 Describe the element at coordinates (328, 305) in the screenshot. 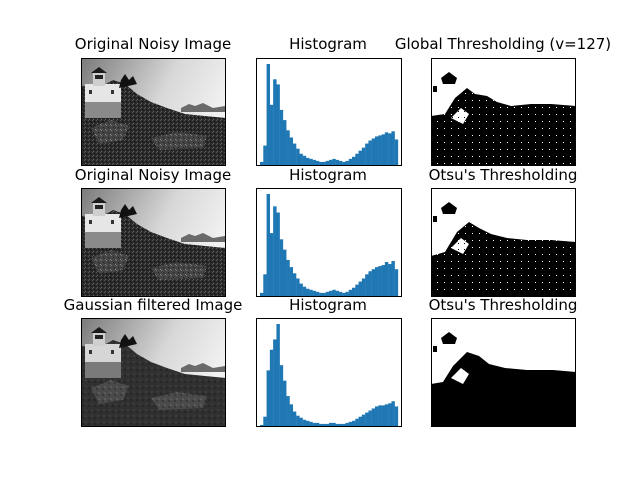

I see `title-histogram-3: Histogram` at that location.